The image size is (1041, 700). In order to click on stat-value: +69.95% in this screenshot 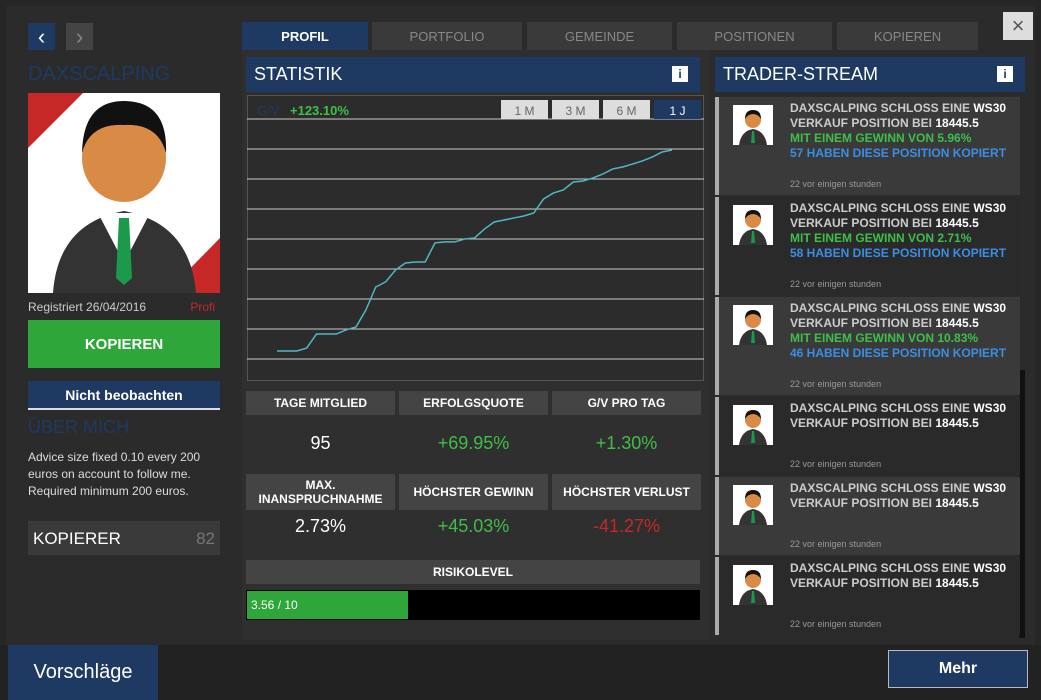, I will do `click(473, 443)`.